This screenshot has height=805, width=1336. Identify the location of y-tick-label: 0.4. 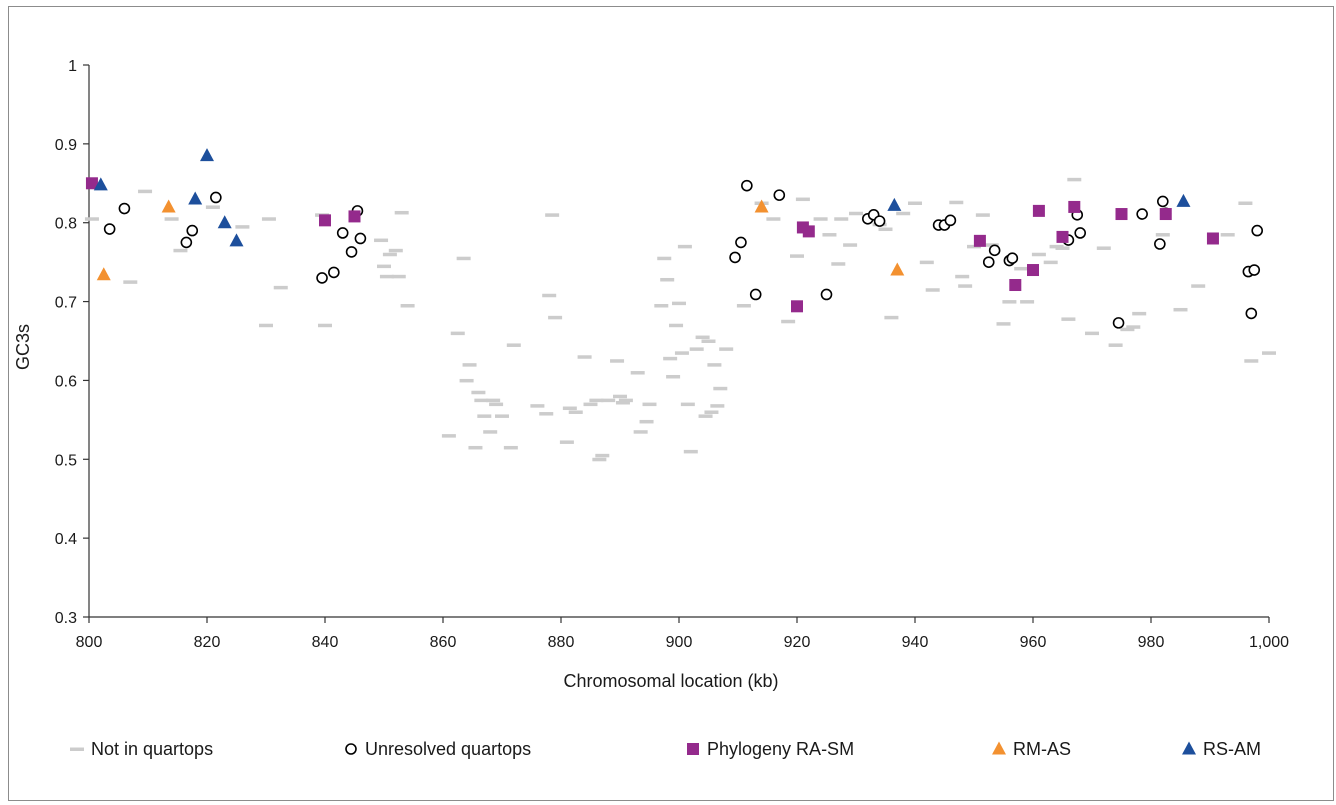
(66, 539).